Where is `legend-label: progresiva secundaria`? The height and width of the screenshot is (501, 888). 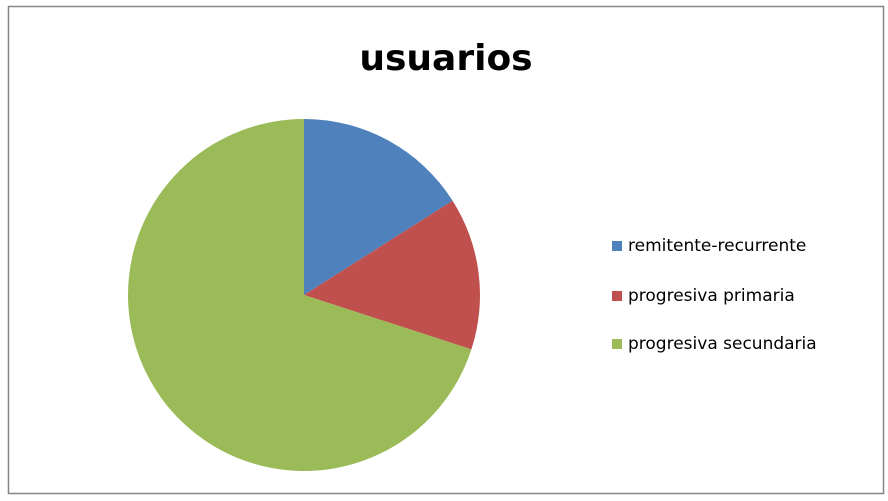 legend-label: progresiva secundaria is located at coordinates (722, 344).